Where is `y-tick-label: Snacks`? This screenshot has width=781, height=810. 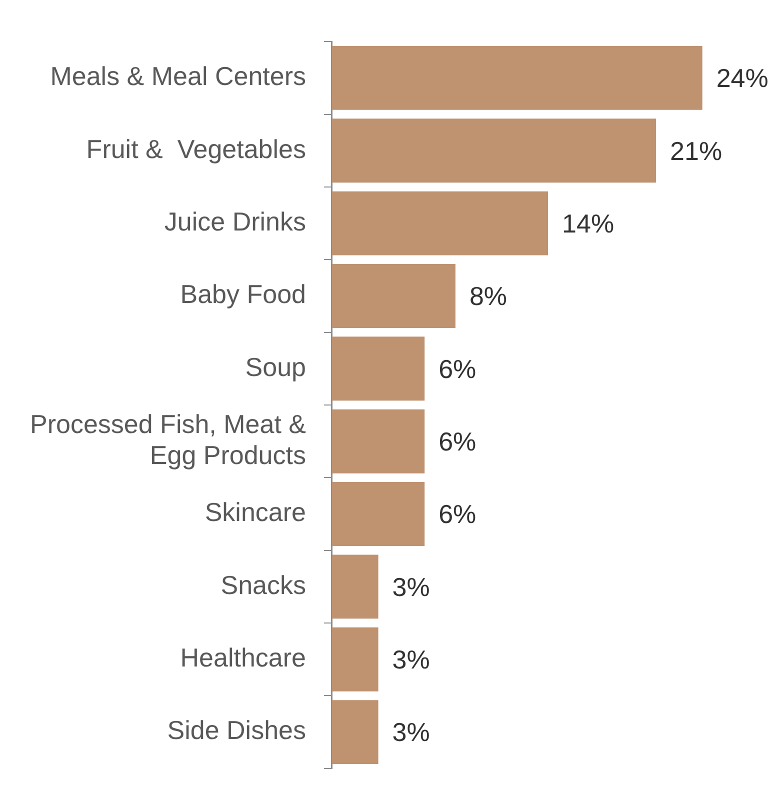
y-tick-label: Snacks is located at coordinates (263, 585).